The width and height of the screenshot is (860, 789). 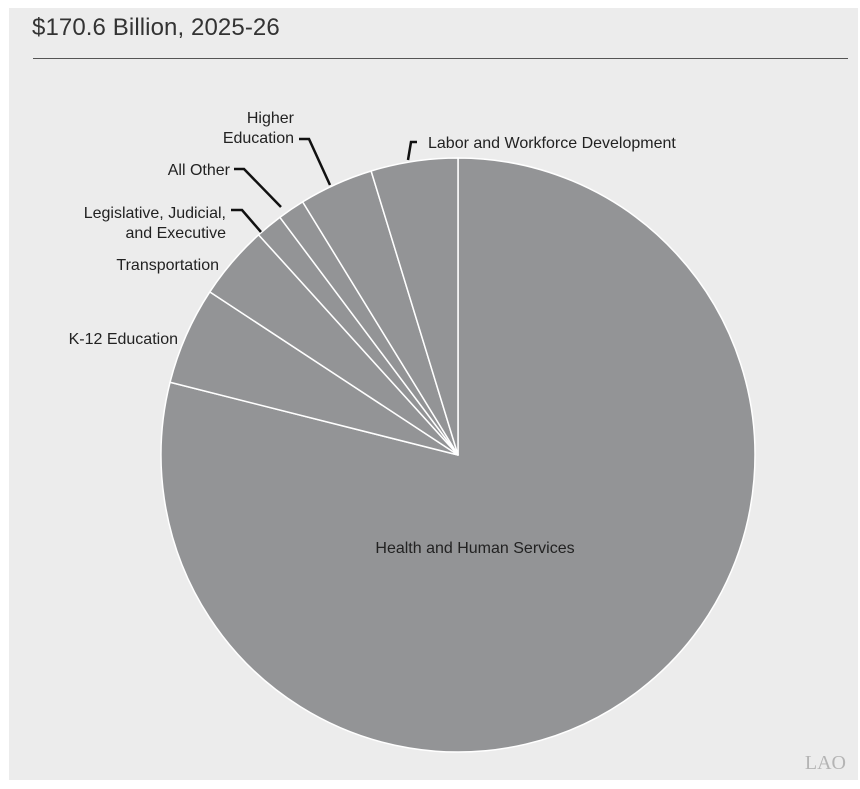 I want to click on leader-line-labor-and-workforce-development, so click(x=411, y=150).